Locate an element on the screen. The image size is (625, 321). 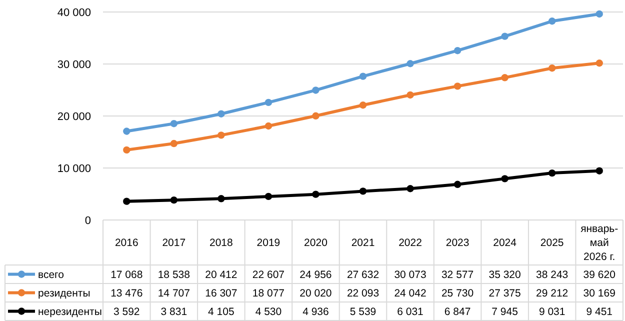
legend-label: нерезиденты is located at coordinates (70, 312).